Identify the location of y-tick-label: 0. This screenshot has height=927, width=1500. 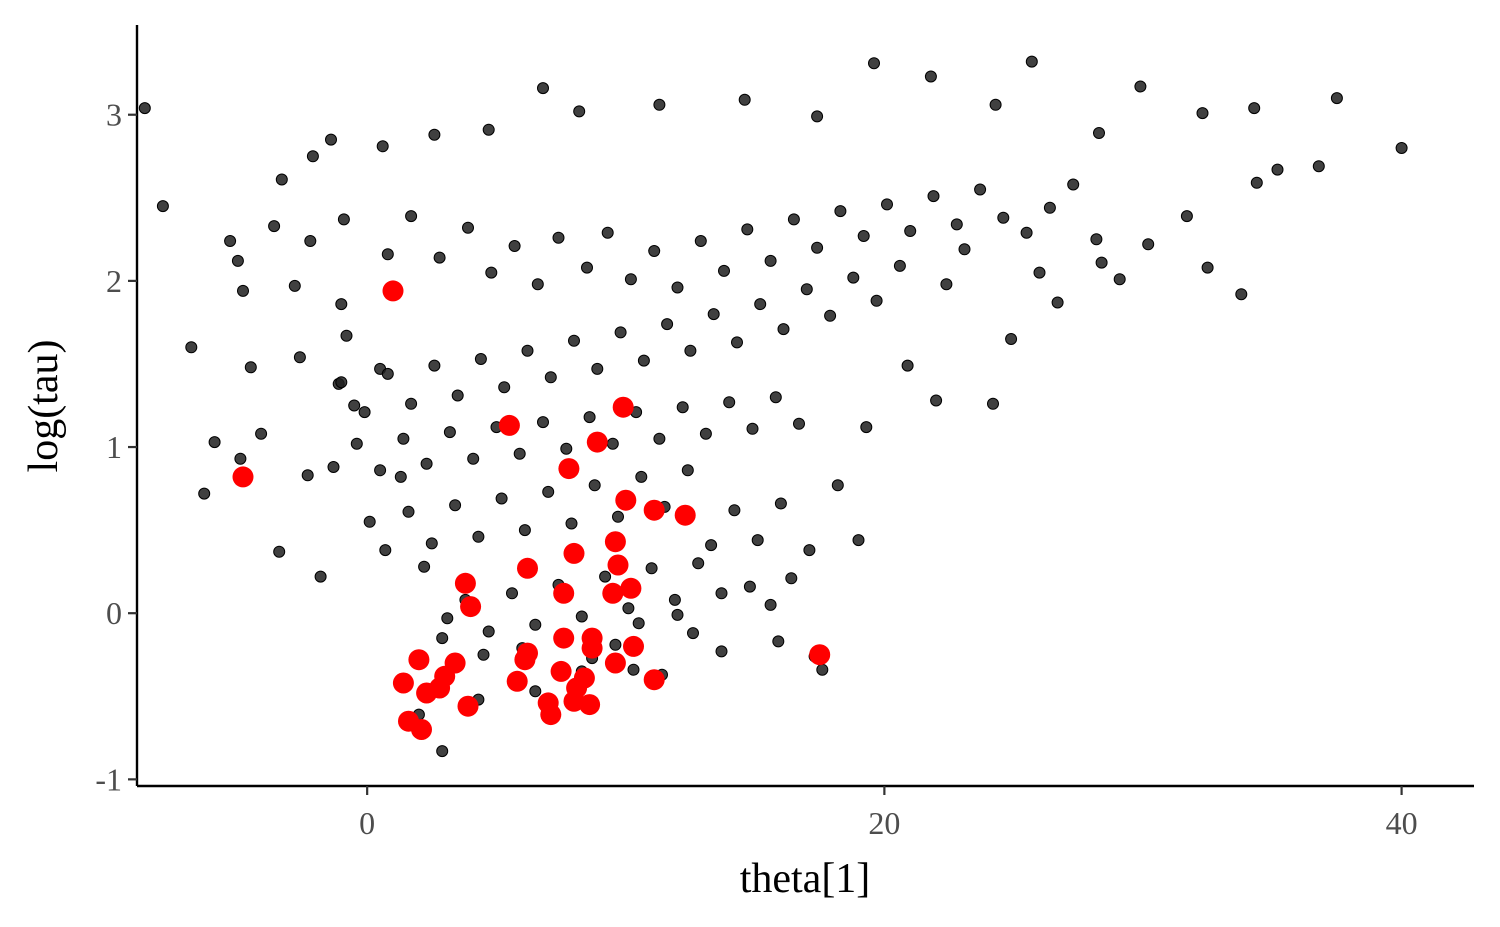
(114, 613).